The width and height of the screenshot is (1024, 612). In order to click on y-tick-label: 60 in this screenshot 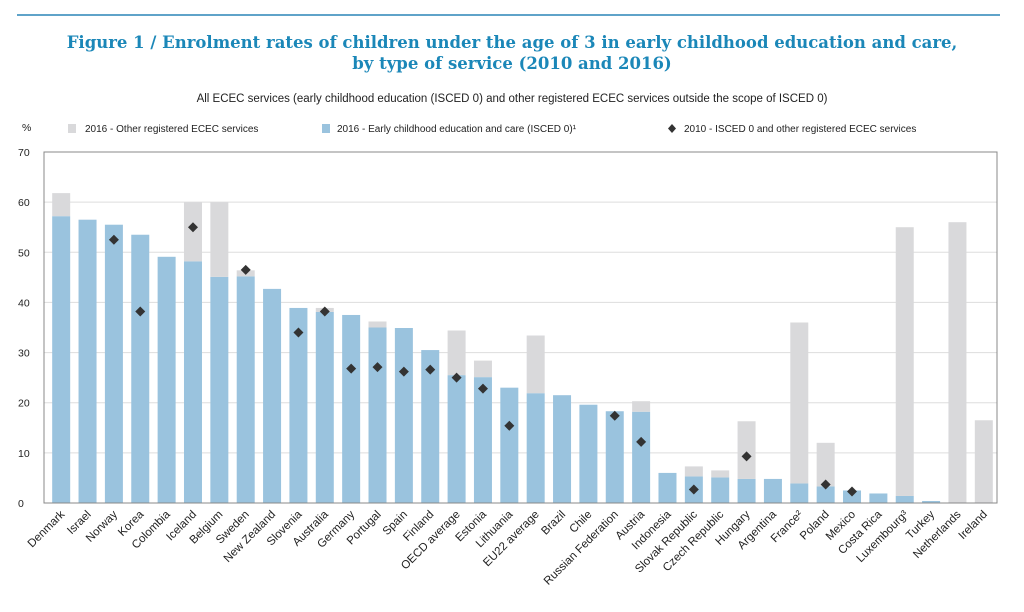, I will do `click(24, 203)`.